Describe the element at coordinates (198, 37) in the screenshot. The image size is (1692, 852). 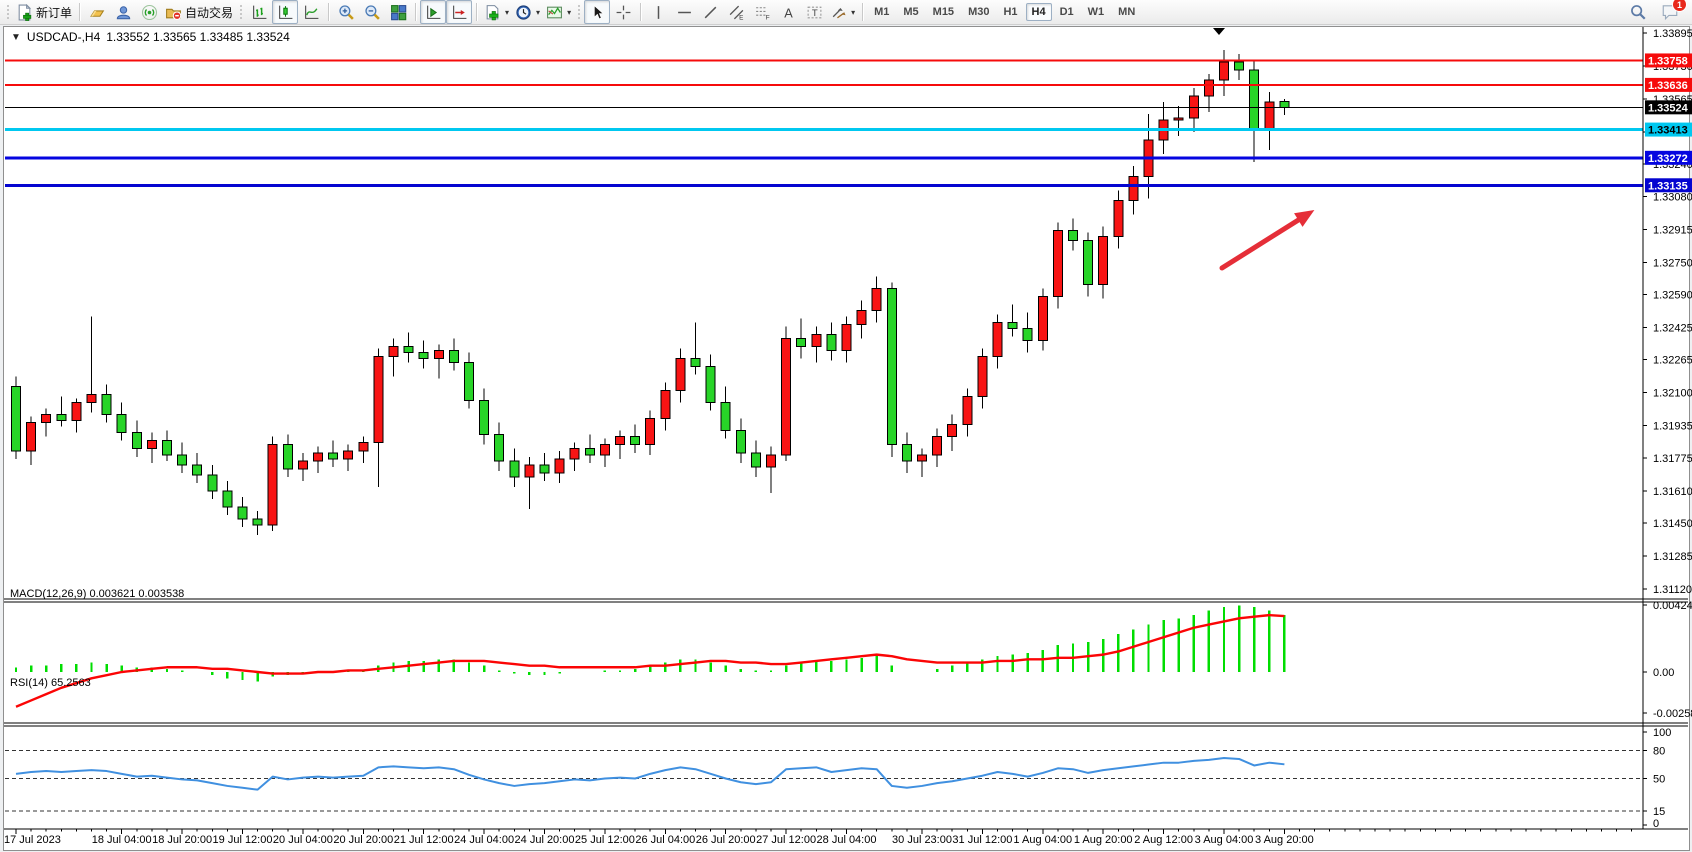
I see `chart-ohlc-values: 1.33552 1.33565 1.33485 1.33524` at that location.